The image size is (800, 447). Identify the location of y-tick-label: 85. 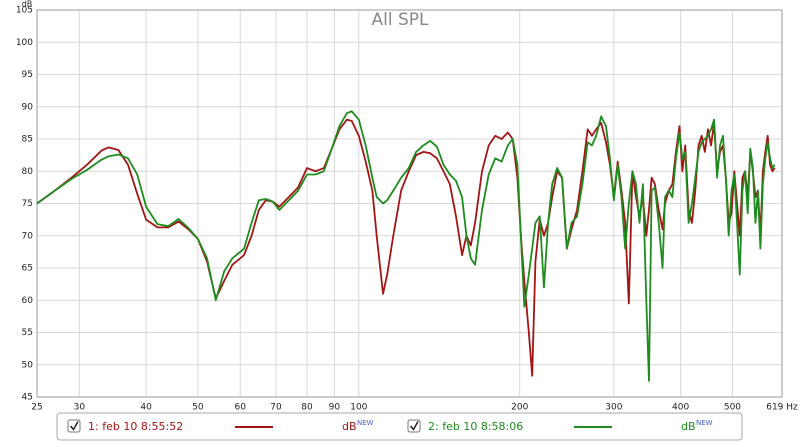
(27, 140).